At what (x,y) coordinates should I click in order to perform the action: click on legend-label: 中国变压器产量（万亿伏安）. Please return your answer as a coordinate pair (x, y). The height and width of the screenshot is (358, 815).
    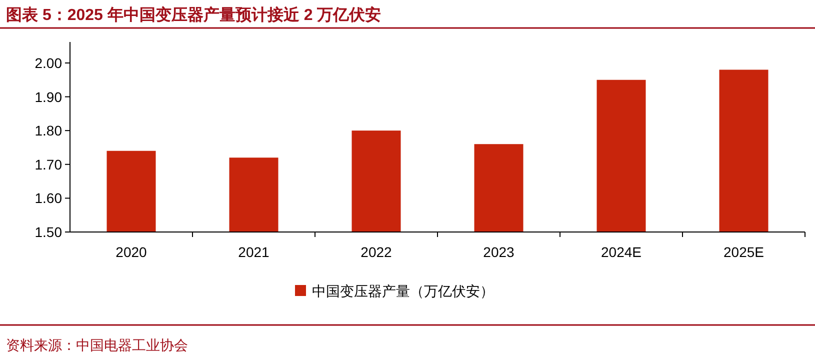
    Looking at the image, I should click on (403, 291).